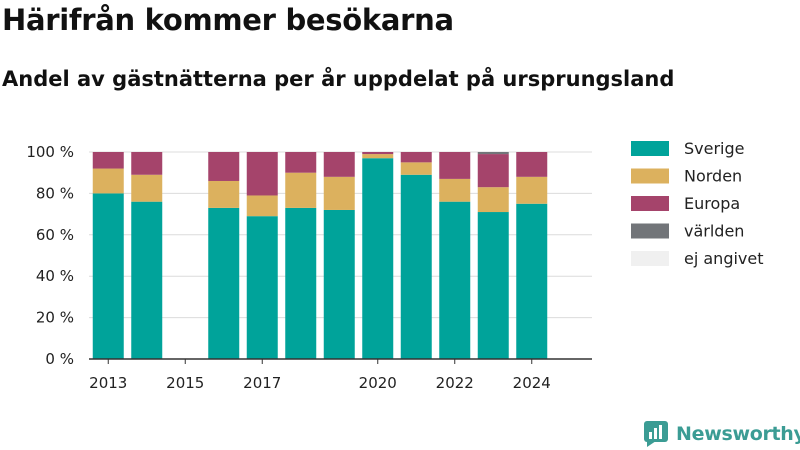 This screenshot has width=800, height=450. What do you see at coordinates (738, 434) in the screenshot?
I see `brand-name: Newsworthy` at bounding box center [738, 434].